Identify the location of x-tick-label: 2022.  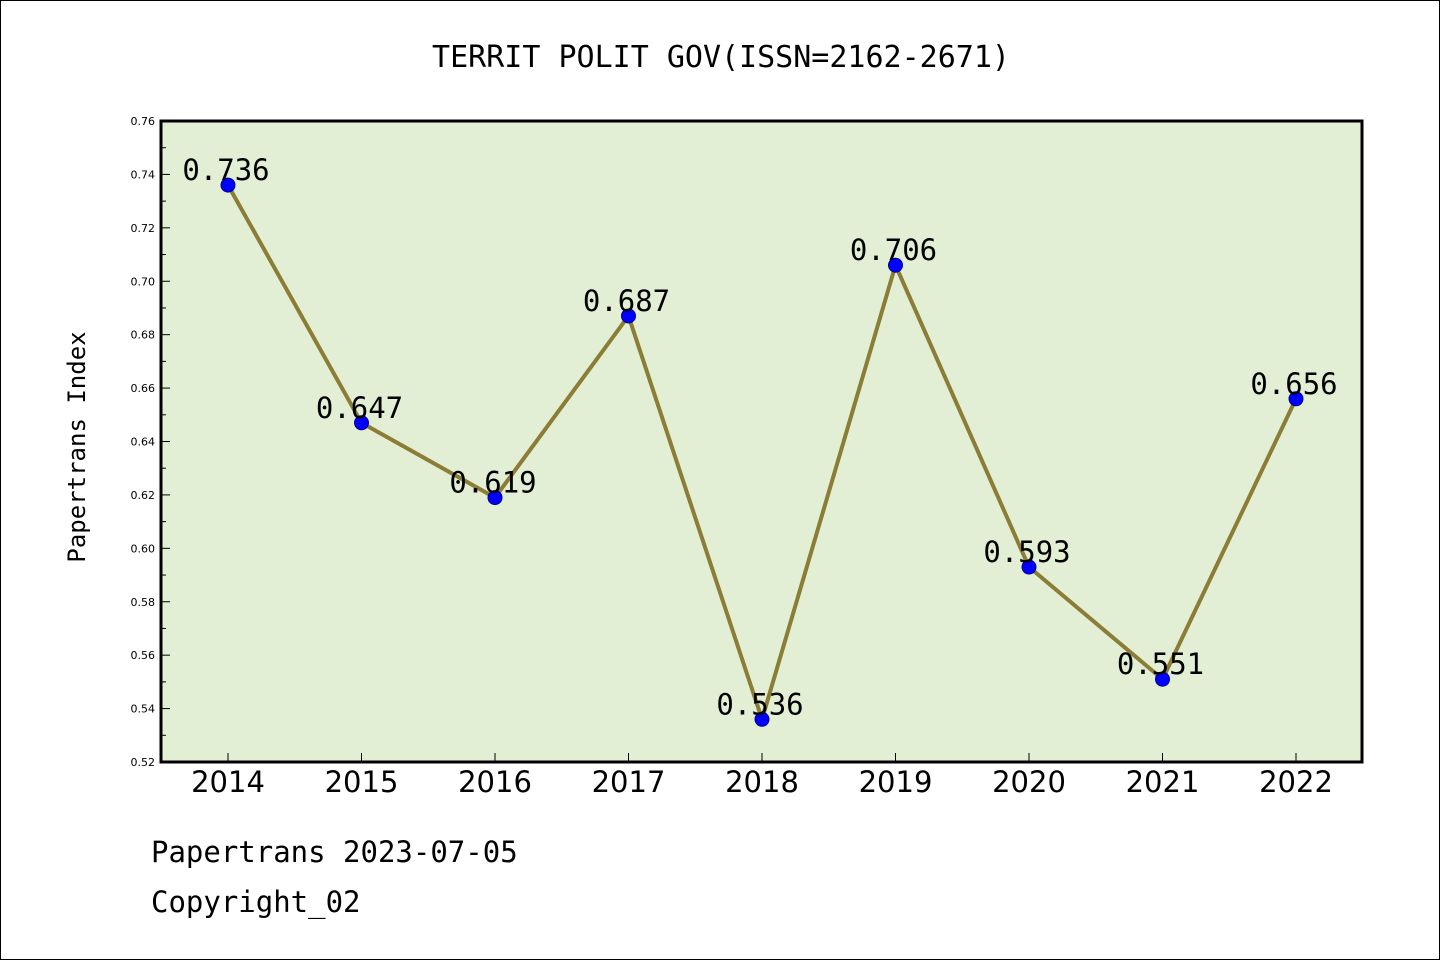
(1296, 782).